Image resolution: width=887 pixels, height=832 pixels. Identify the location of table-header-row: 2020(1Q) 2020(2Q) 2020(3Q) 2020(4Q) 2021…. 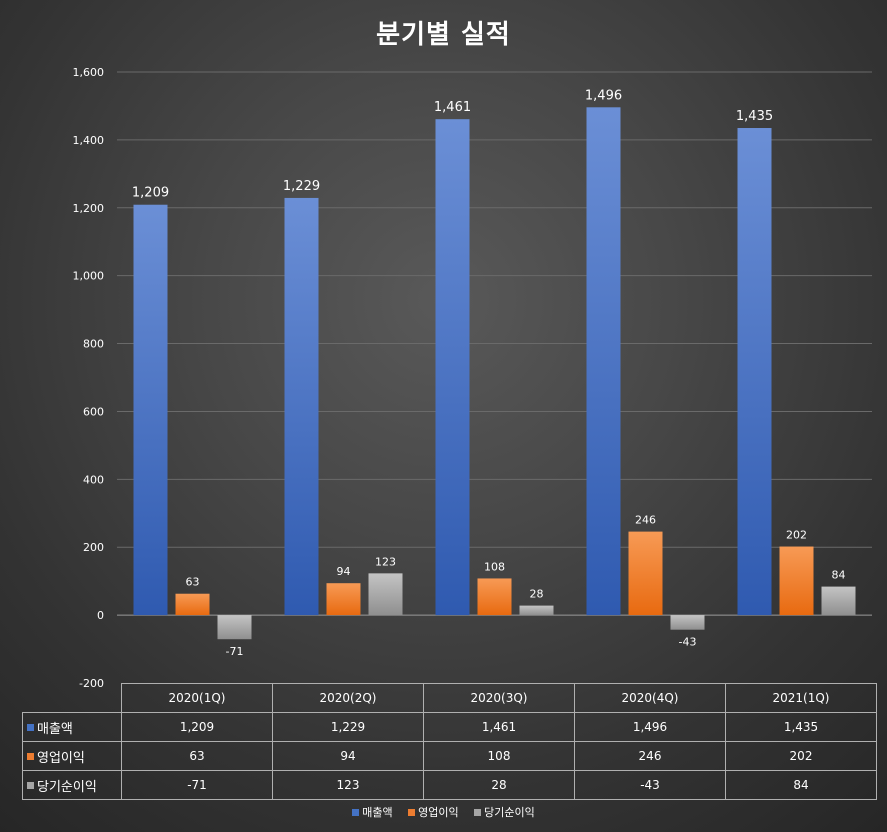
(450, 698).